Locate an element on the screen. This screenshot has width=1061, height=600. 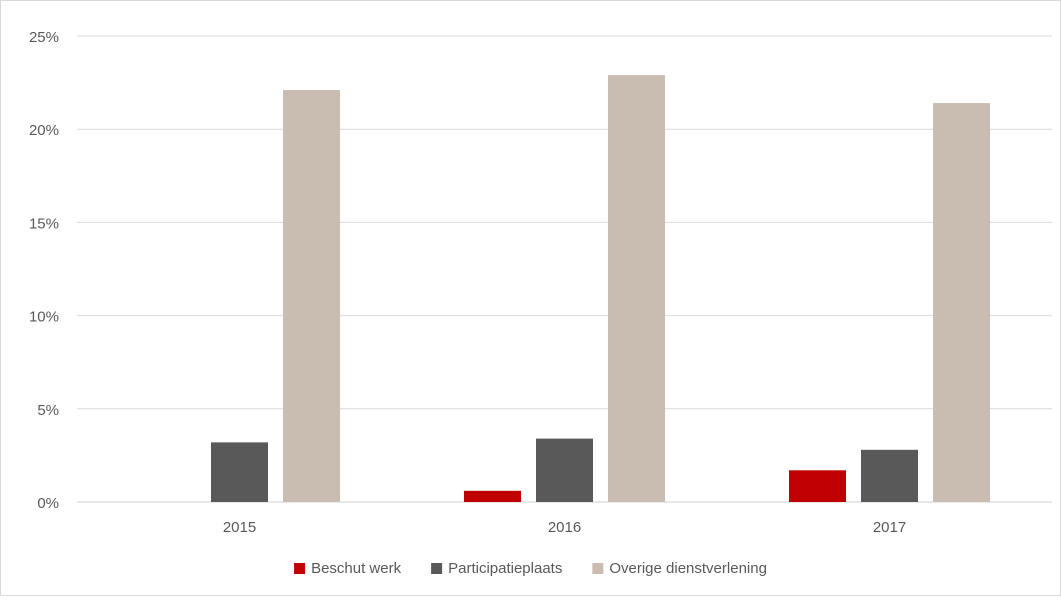
x-tick-label: 2016 is located at coordinates (564, 527).